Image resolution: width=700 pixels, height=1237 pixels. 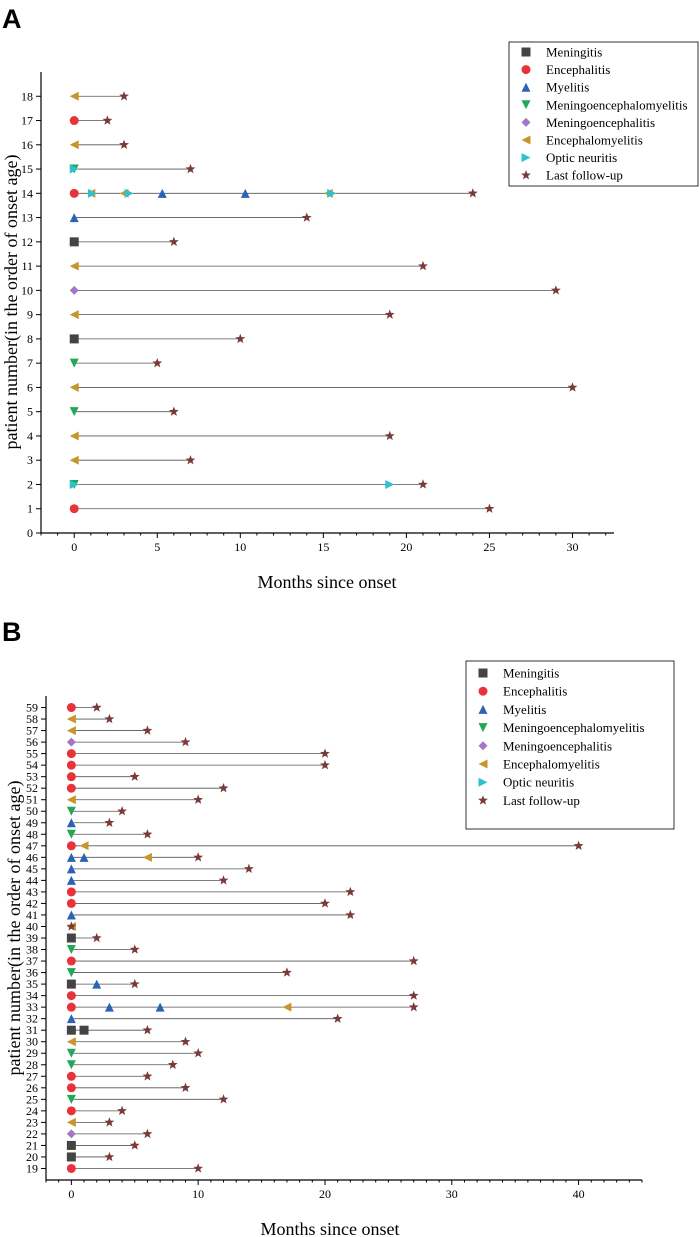 What do you see at coordinates (32, 1099) in the screenshot?
I see `y-tick-label: 25` at bounding box center [32, 1099].